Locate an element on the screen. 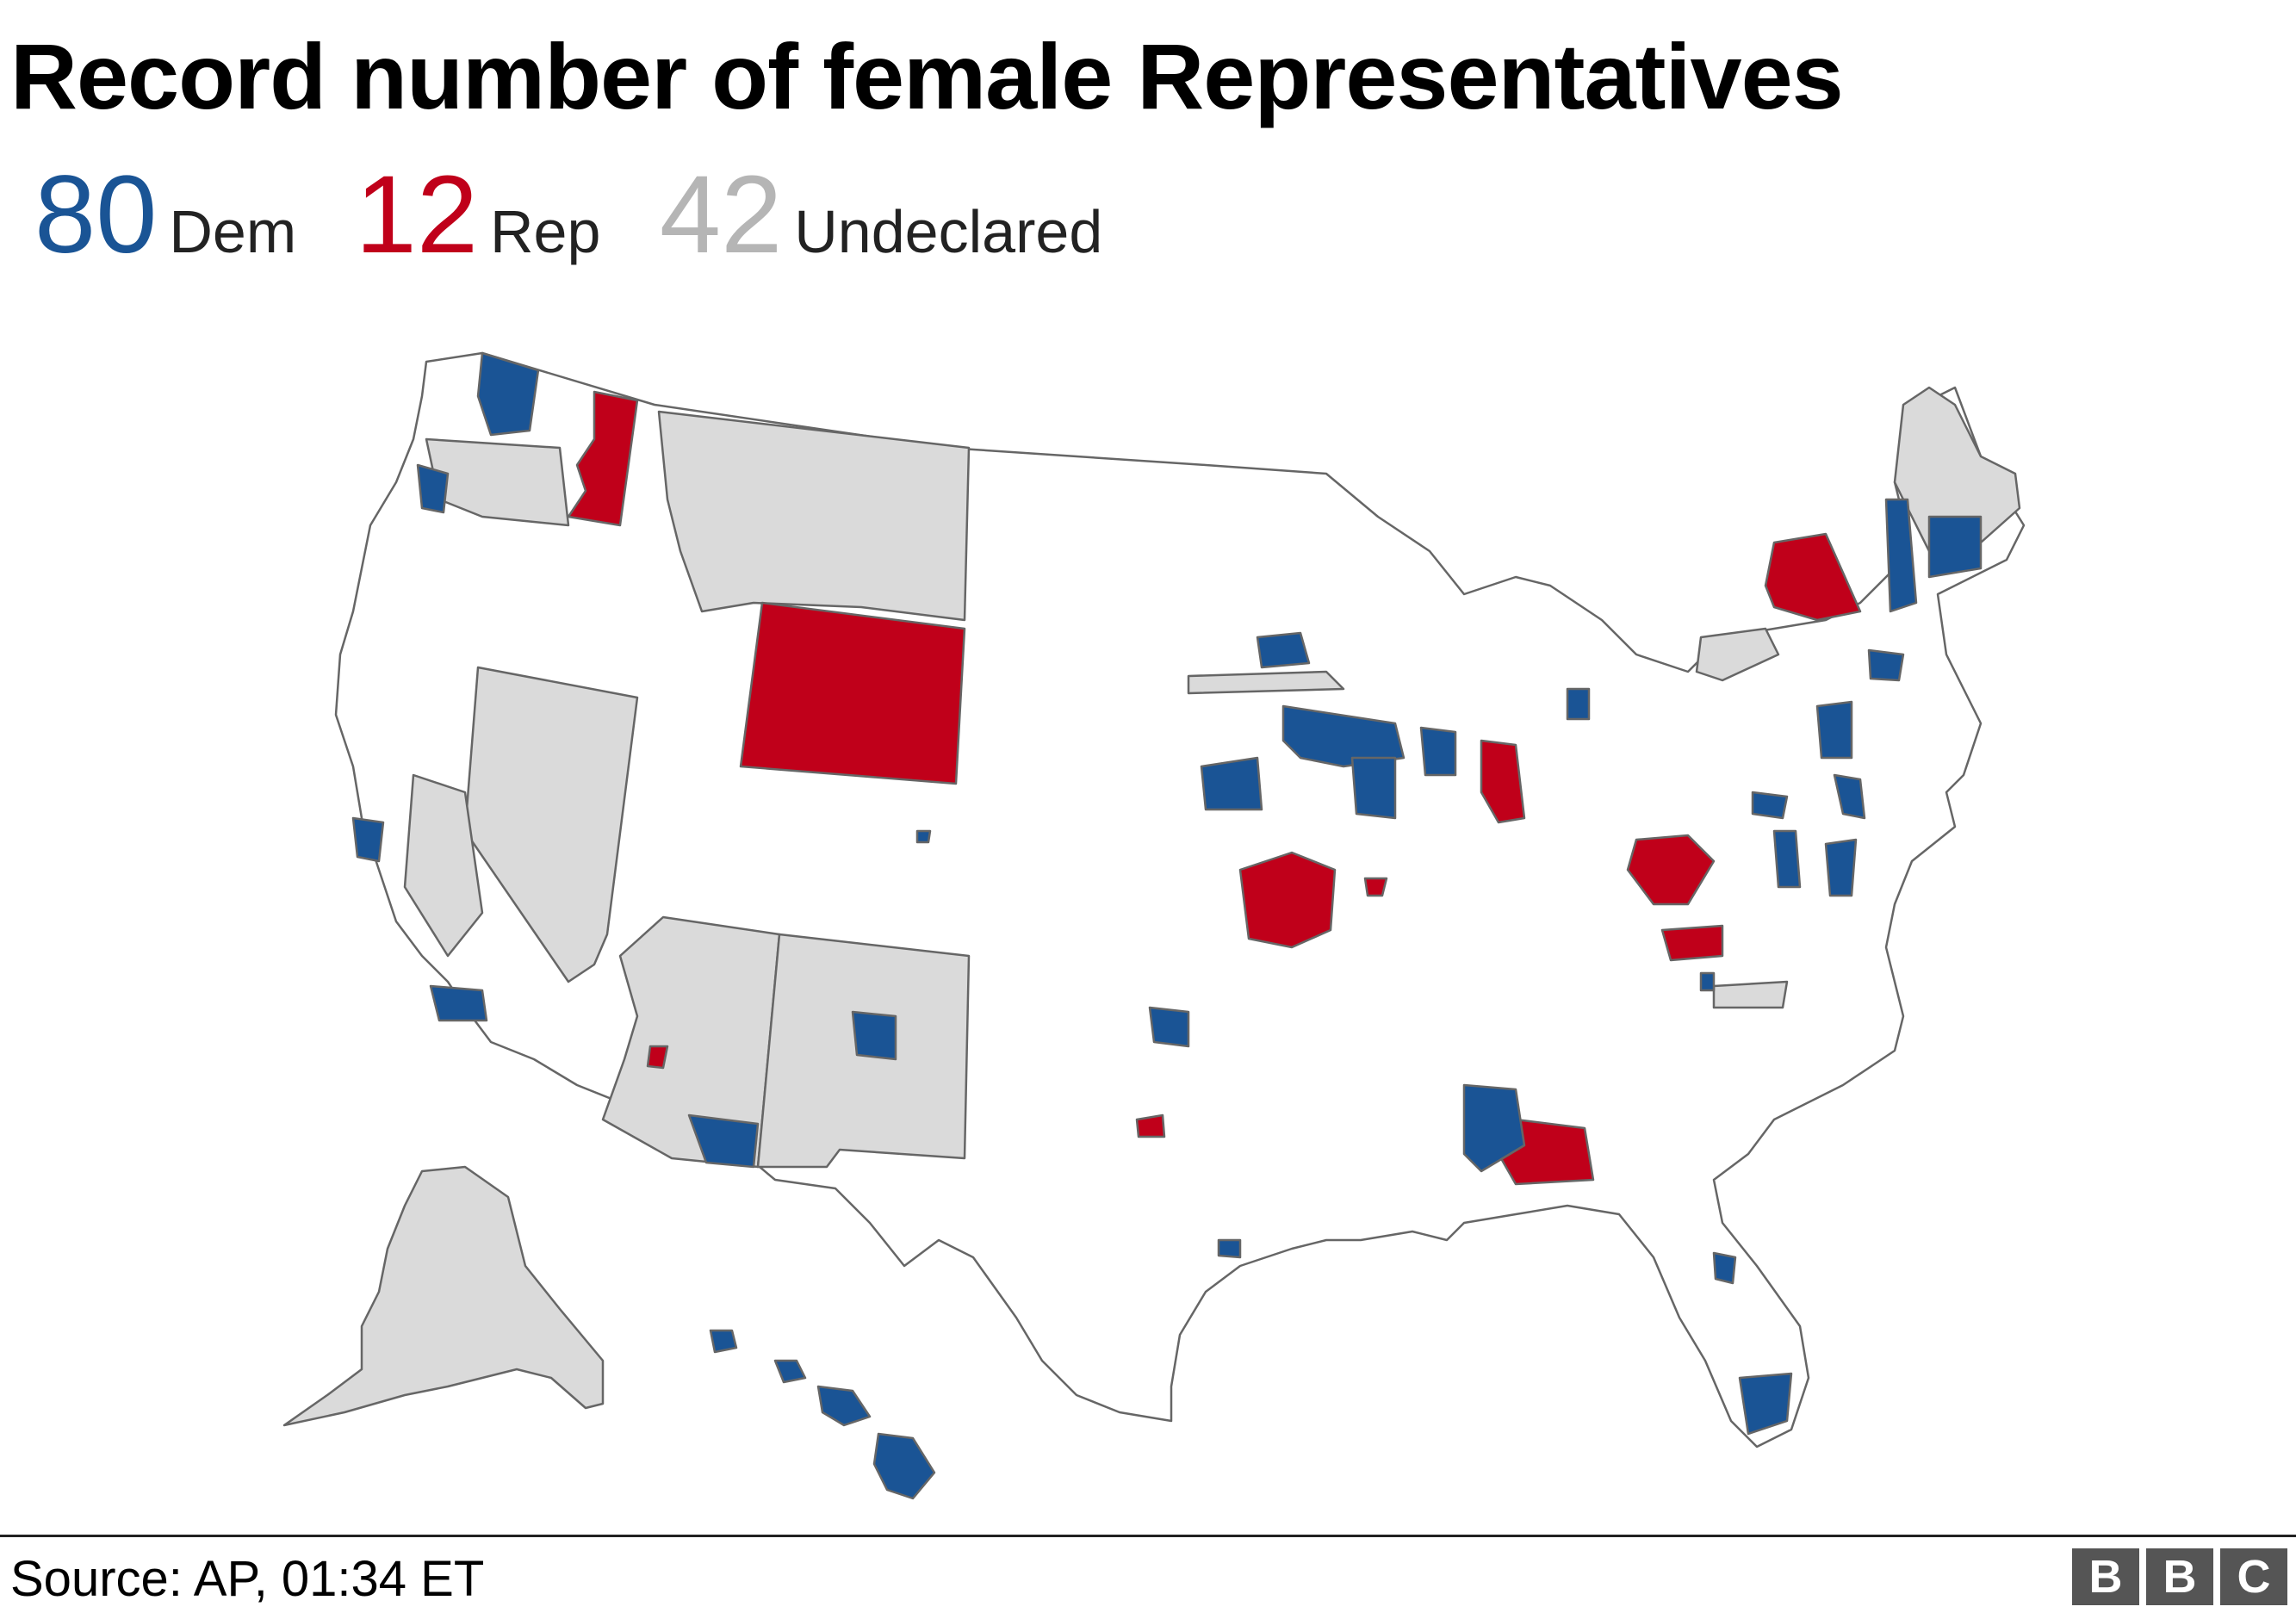 Image resolution: width=2296 pixels, height=1619 pixels. district-new-york-rep is located at coordinates (1813, 577).